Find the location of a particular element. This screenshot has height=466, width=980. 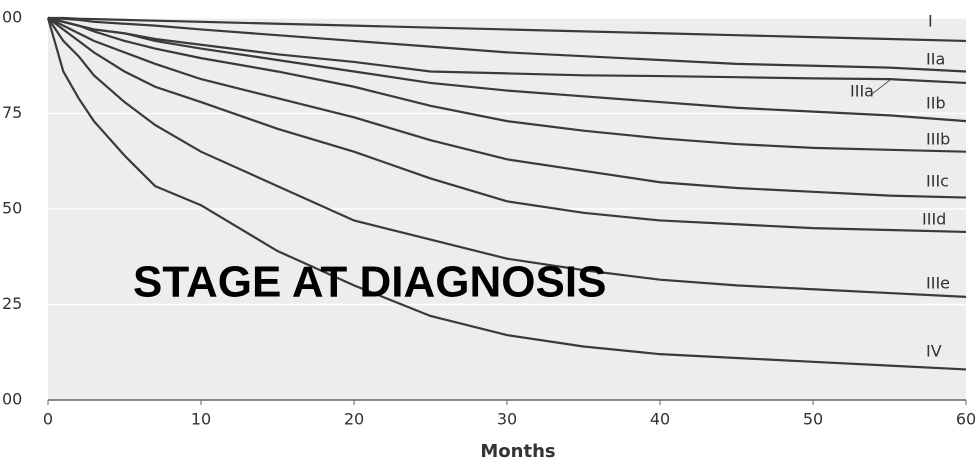

series-label: IIIa is located at coordinates (862, 91).